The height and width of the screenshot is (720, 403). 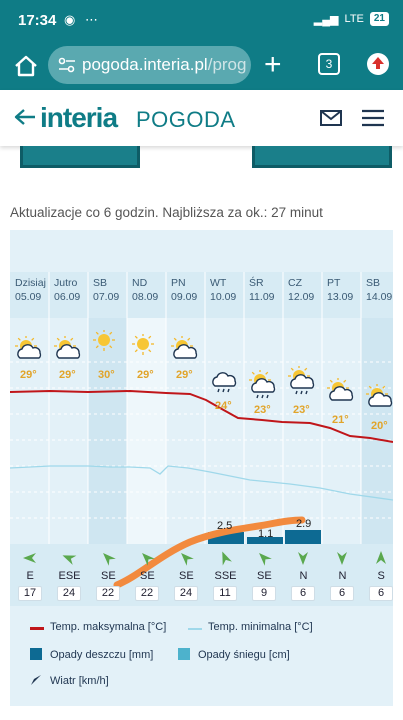 I want to click on banner-left, so click(x=80, y=157).